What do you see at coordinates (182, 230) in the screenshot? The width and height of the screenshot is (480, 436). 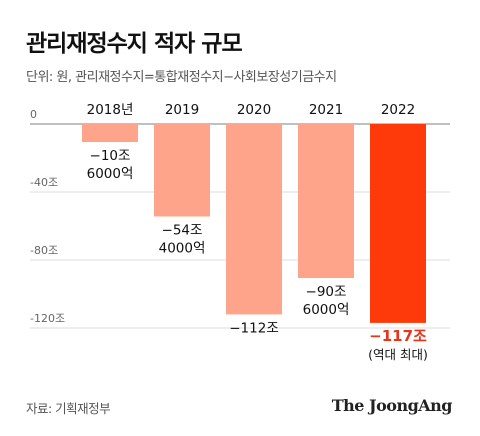 I see `data-label: −54조` at bounding box center [182, 230].